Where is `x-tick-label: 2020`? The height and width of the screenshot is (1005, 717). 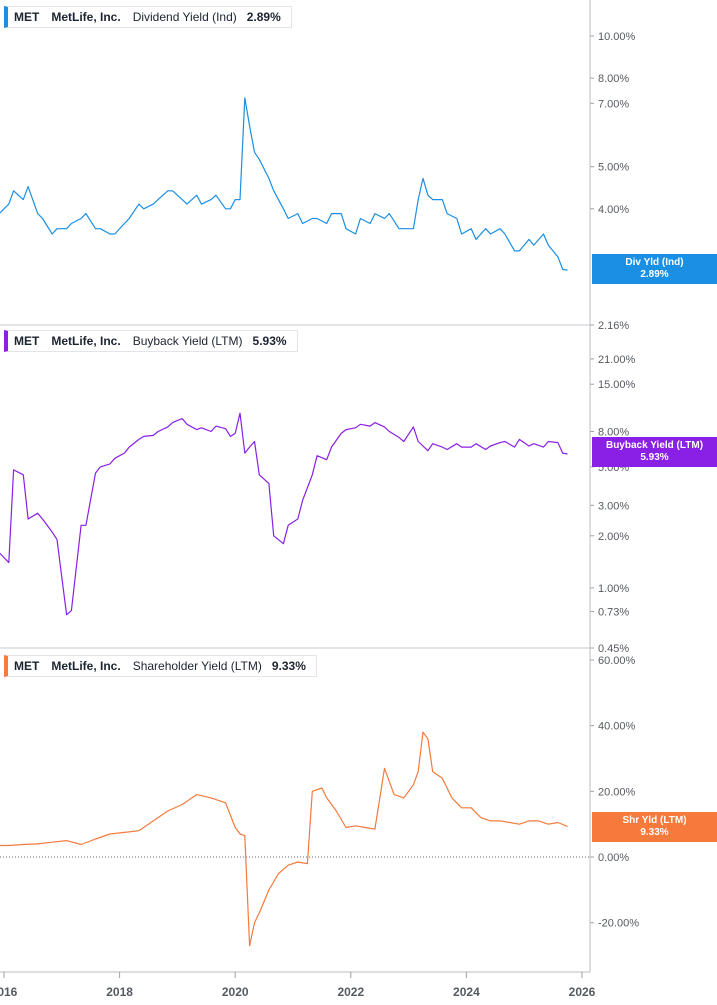
x-tick-label: 2020 is located at coordinates (235, 992).